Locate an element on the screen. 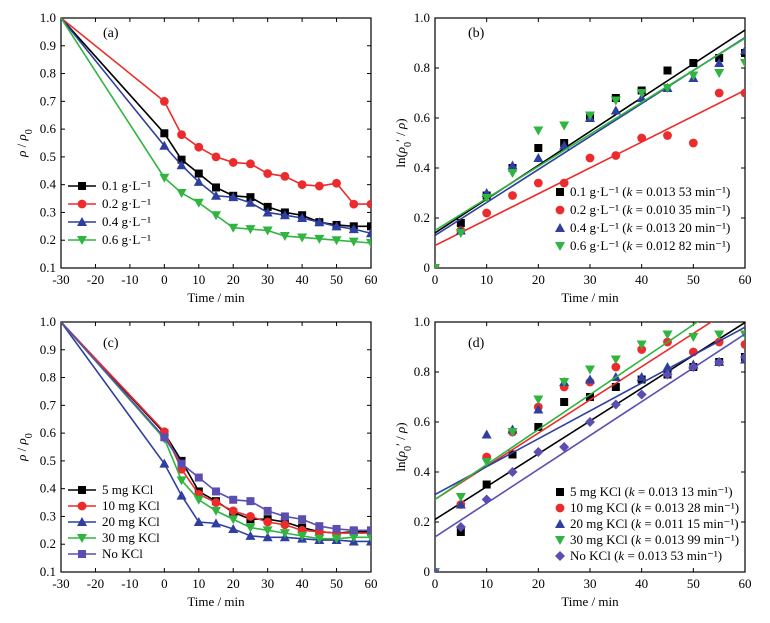 This screenshot has height=623, width=770. y-tick-label: 0.9 is located at coordinates (48, 45).